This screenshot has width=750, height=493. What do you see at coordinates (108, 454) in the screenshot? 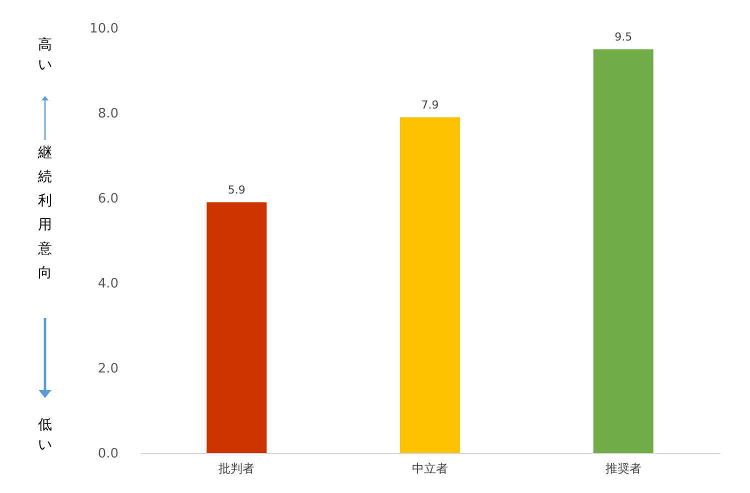
I see `y-tick-label: 0.0` at bounding box center [108, 454].